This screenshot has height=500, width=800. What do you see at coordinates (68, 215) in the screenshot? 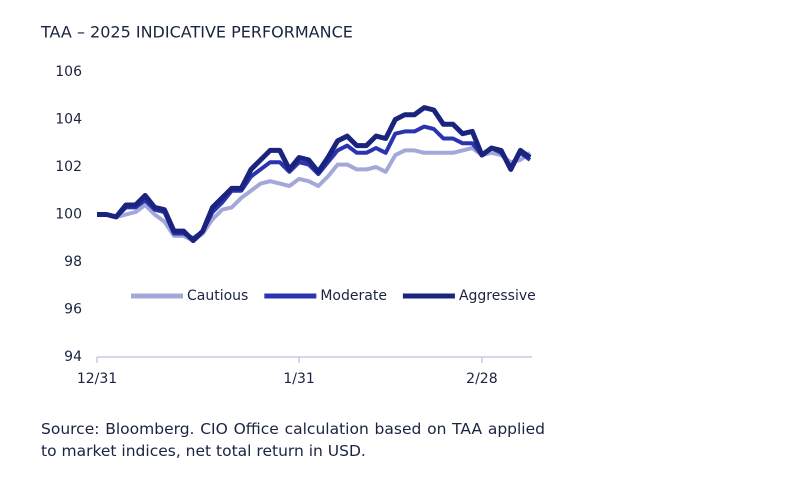
I see `y-tick-label: 100` at bounding box center [68, 215].